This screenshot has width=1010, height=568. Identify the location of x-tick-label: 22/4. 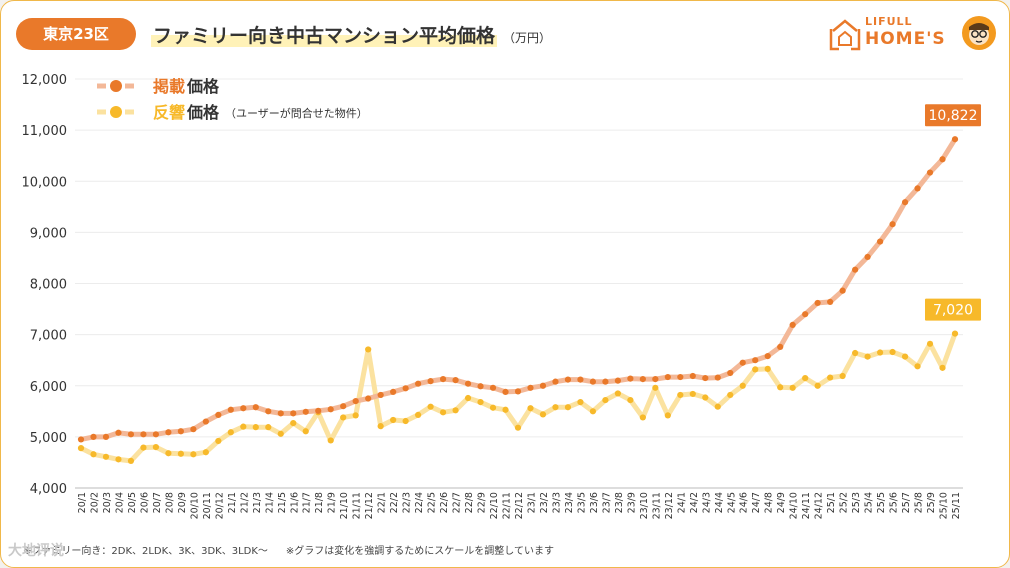
(419, 502).